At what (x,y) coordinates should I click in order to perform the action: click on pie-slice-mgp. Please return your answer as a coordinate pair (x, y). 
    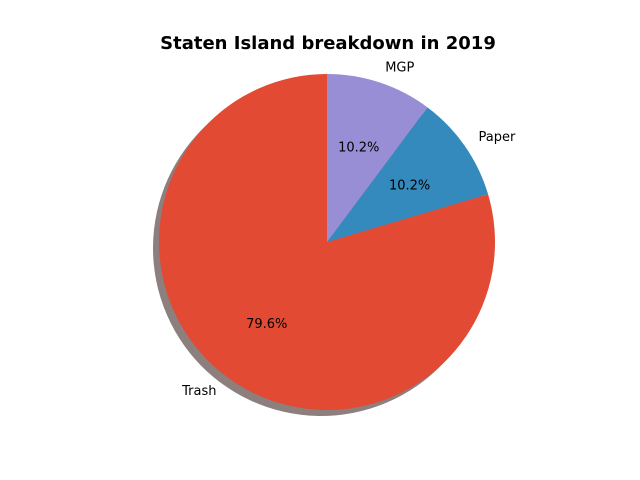
    Looking at the image, I should click on (377, 158).